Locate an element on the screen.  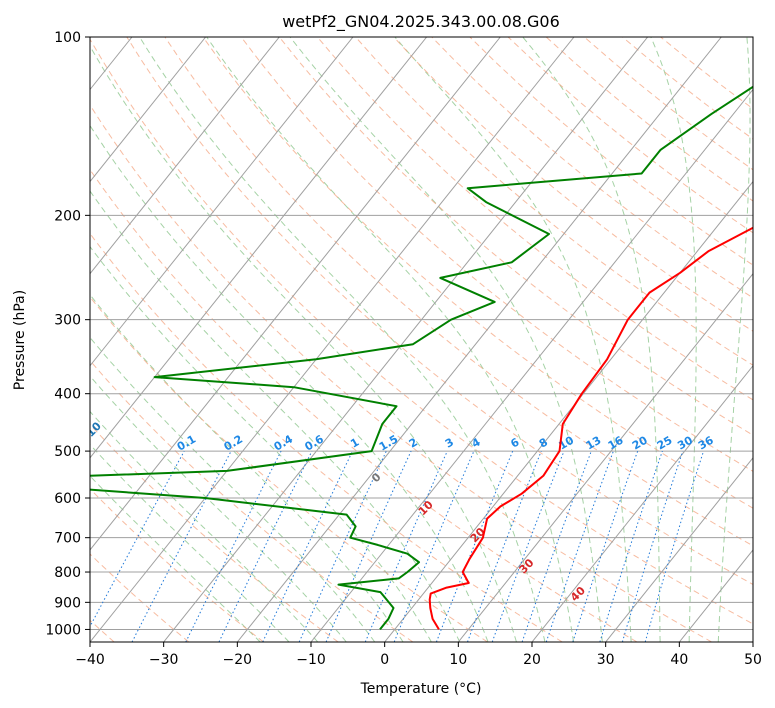
x-tick-label: 50 is located at coordinates (753, 660).